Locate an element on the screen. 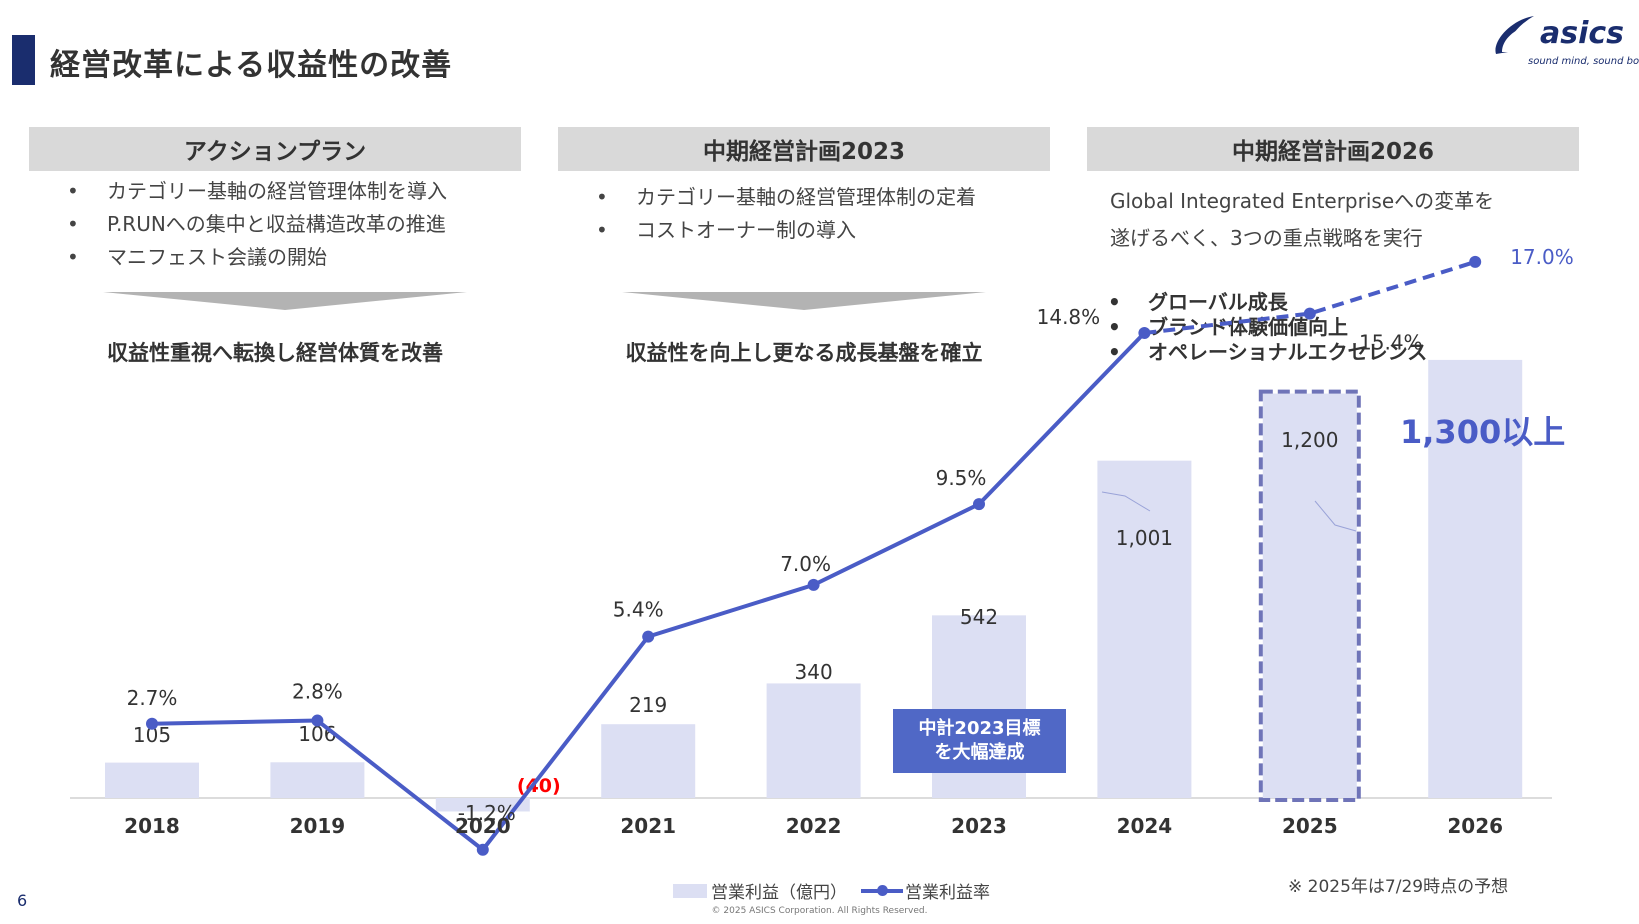 This screenshot has height=924, width=1639. callout-line: 中計2023目標 is located at coordinates (979, 728).